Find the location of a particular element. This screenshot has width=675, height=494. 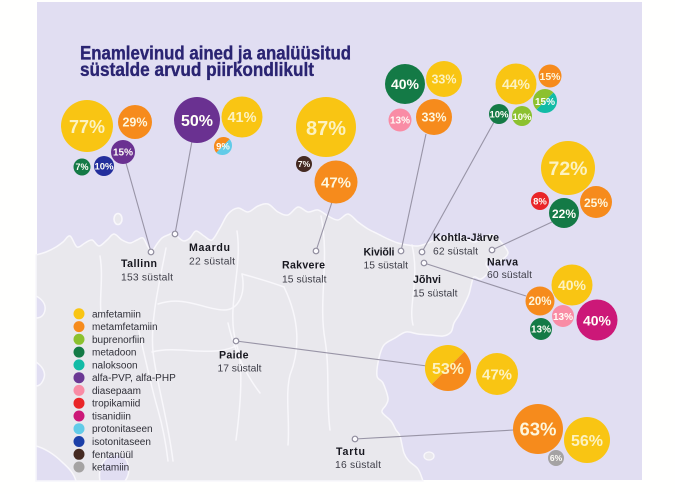

svg-text: 60 süstalt is located at coordinates (509, 275).